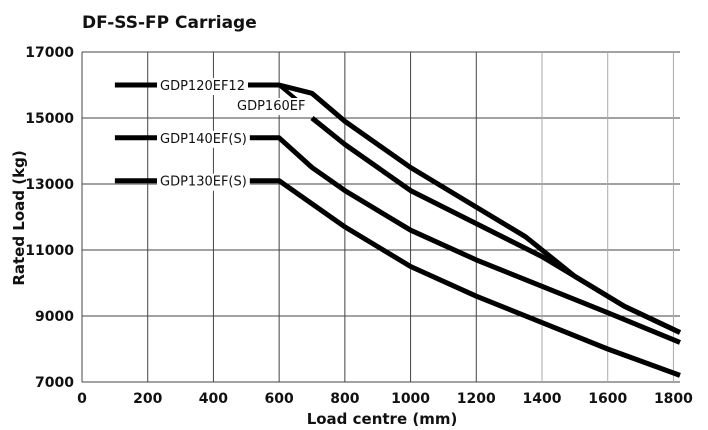  Describe the element at coordinates (344, 399) in the screenshot. I see `x-tick-label: 800` at that location.